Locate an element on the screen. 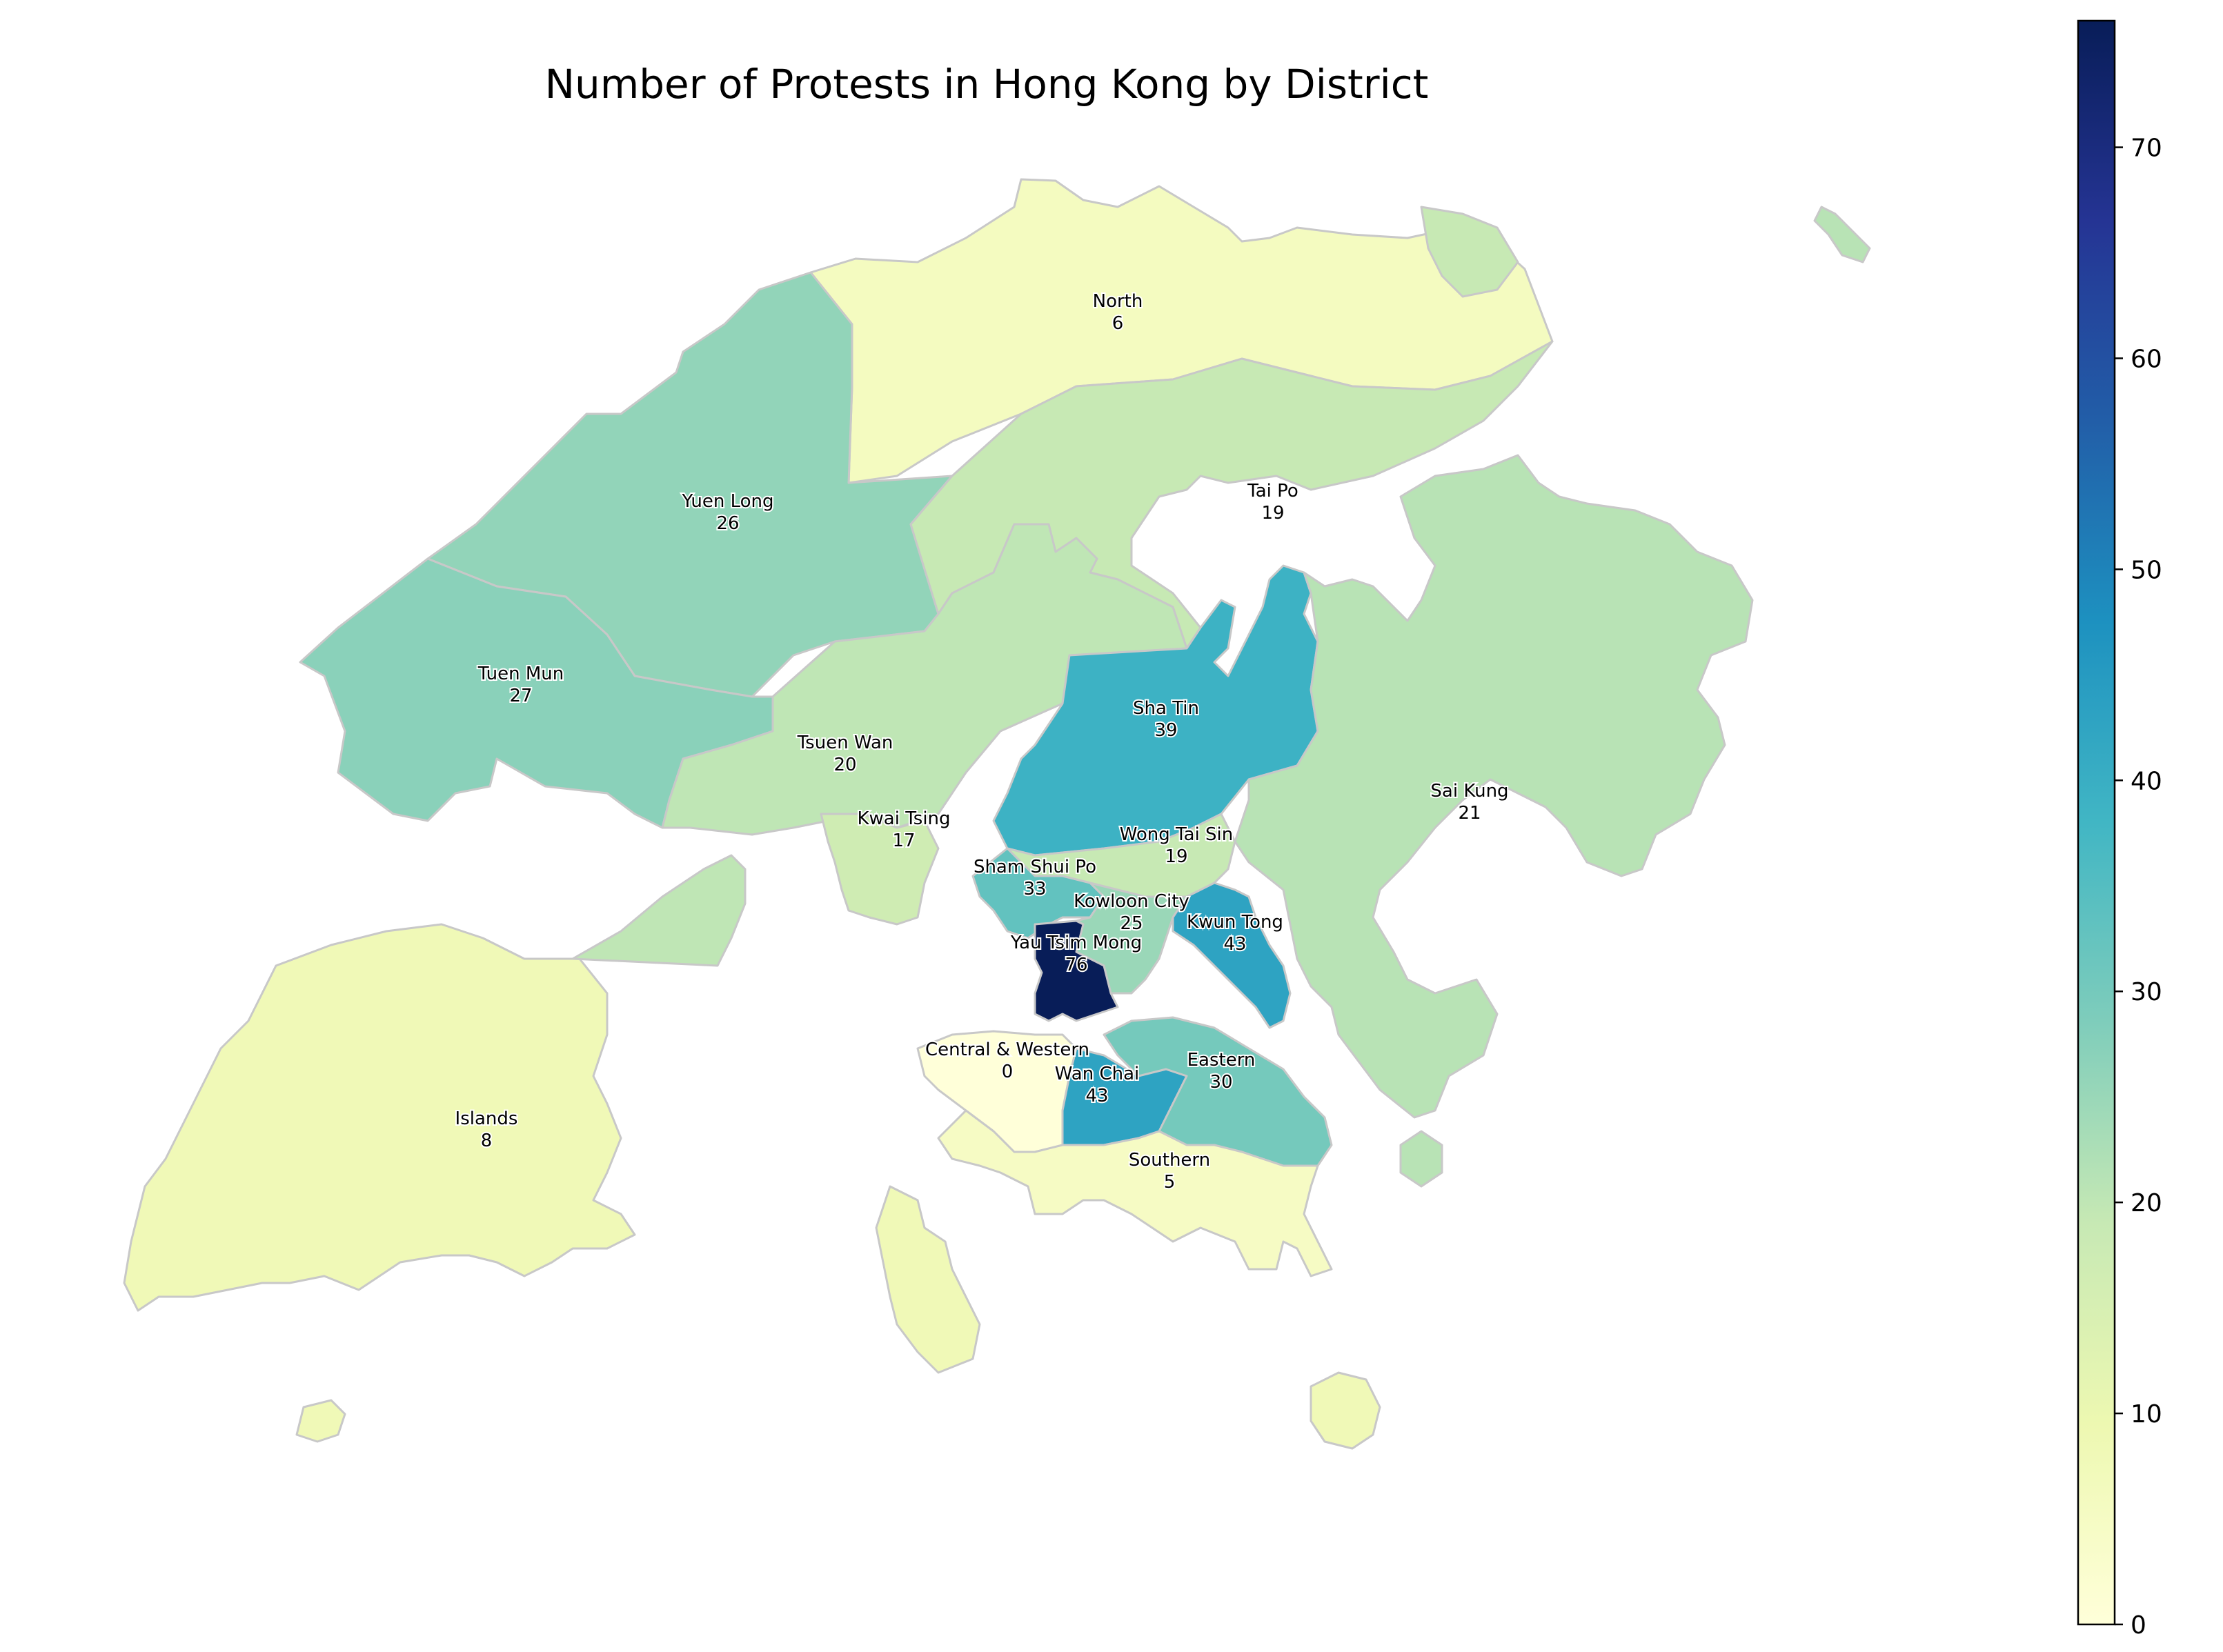 This screenshot has height=1652, width=2223. district-label-sha-tin: Sha Tin 39 is located at coordinates (1166, 719).